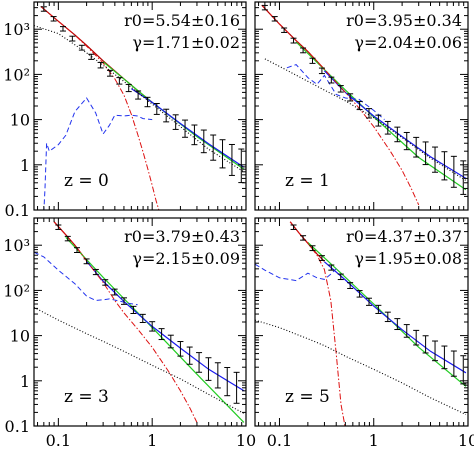  I want to click on gamma-label: γ=2.04±0.06, so click(408, 42).